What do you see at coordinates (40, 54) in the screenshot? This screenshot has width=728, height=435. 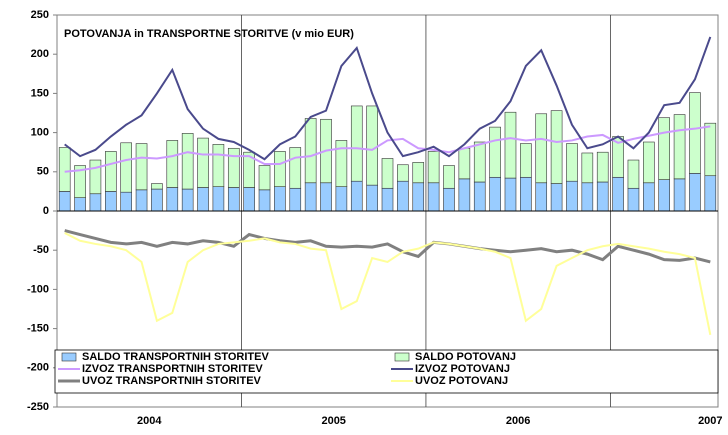 I see `y-tick-label: 200` at bounding box center [40, 54].